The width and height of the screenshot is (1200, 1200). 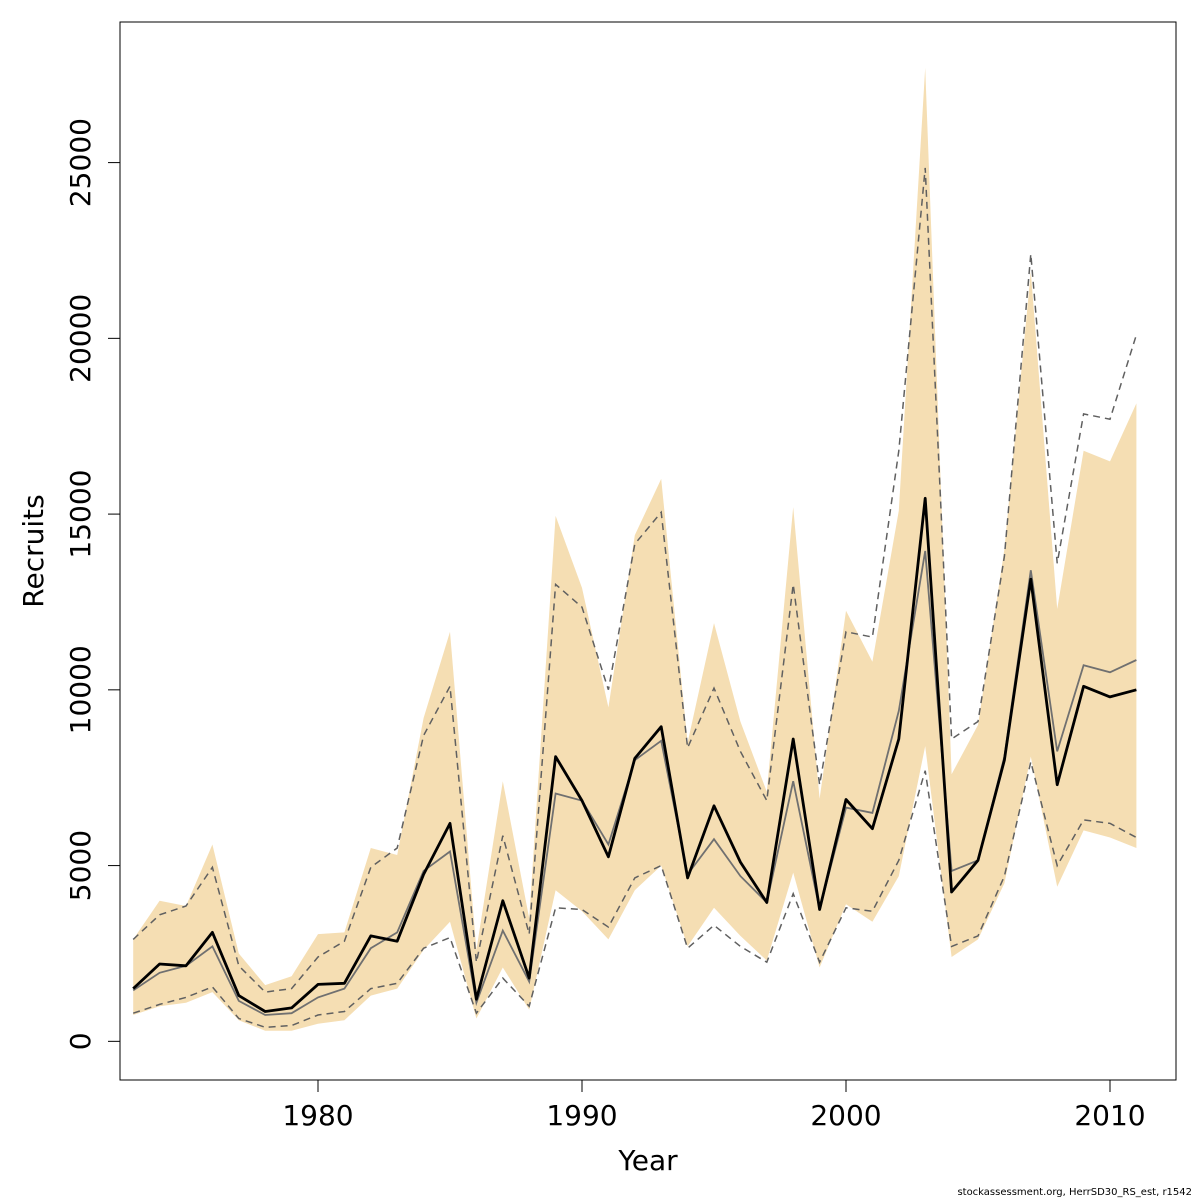 What do you see at coordinates (80, 514) in the screenshot?
I see `y-tick-label: 15000` at bounding box center [80, 514].